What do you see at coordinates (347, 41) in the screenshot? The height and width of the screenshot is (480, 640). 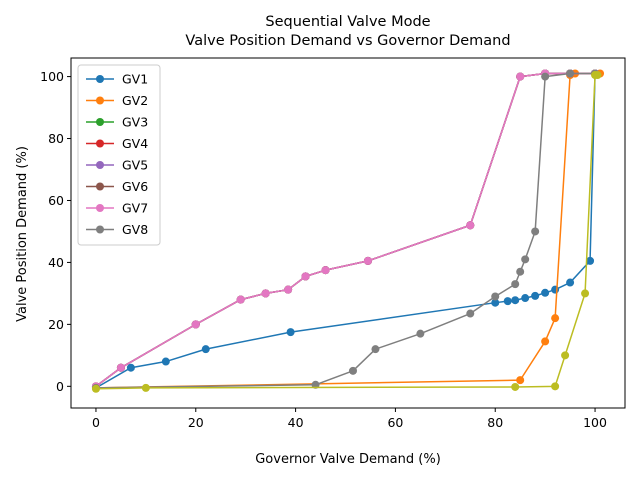 I see `chart-subtitle: Valve Position Demand vs Governor Demand` at bounding box center [347, 41].